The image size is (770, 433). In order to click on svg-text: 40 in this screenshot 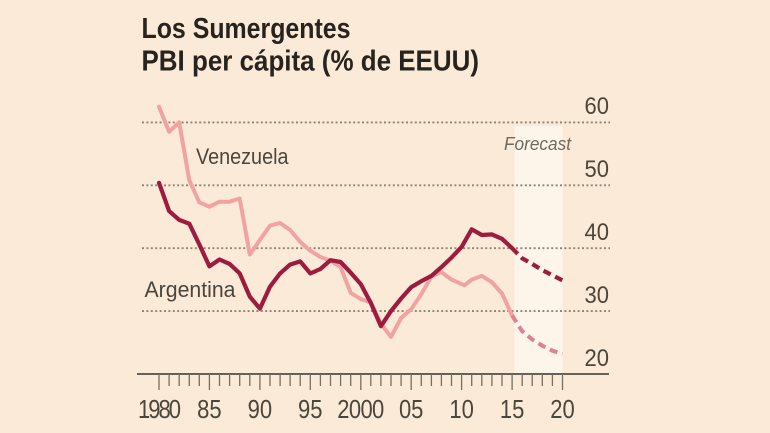, I will do `click(597, 231)`.